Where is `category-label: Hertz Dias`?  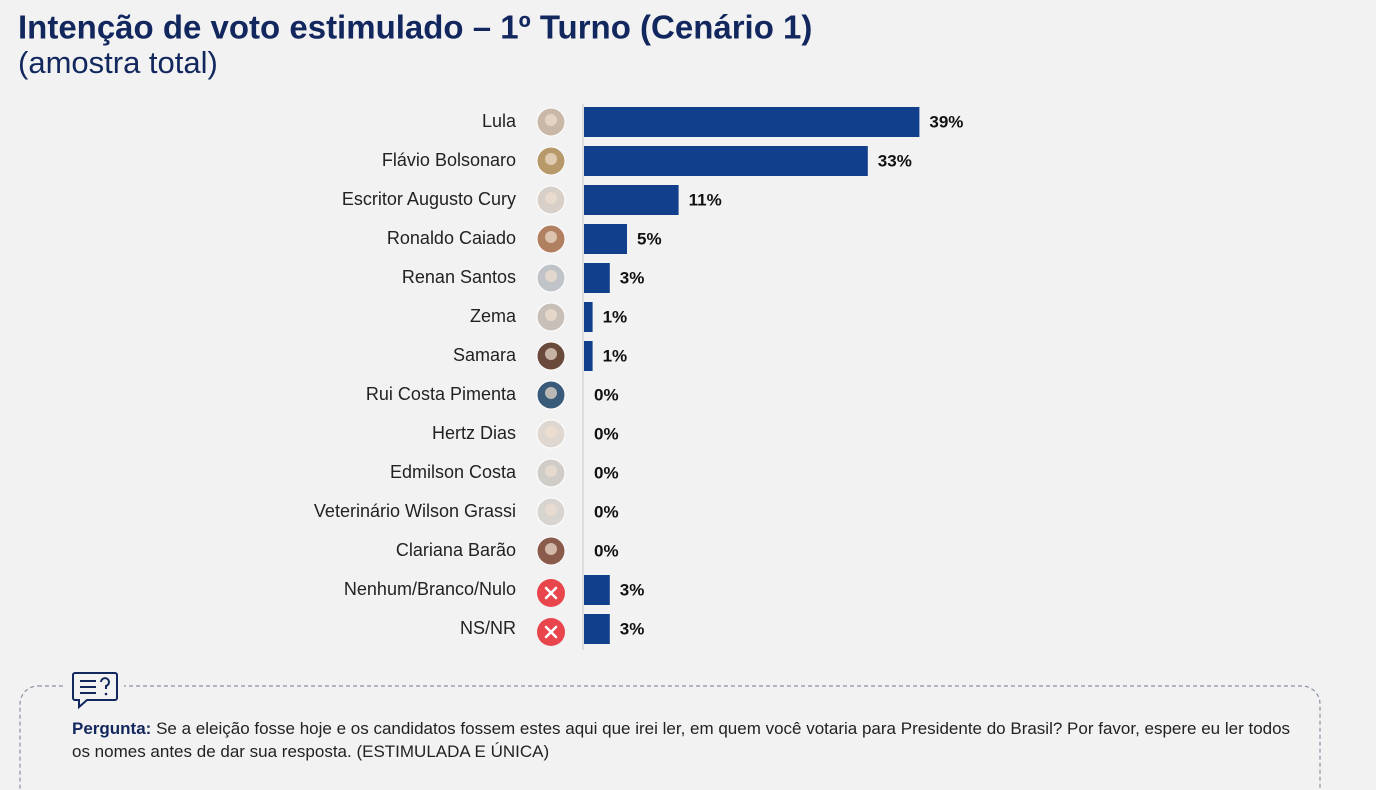
category-label: Hertz Dias is located at coordinates (474, 433).